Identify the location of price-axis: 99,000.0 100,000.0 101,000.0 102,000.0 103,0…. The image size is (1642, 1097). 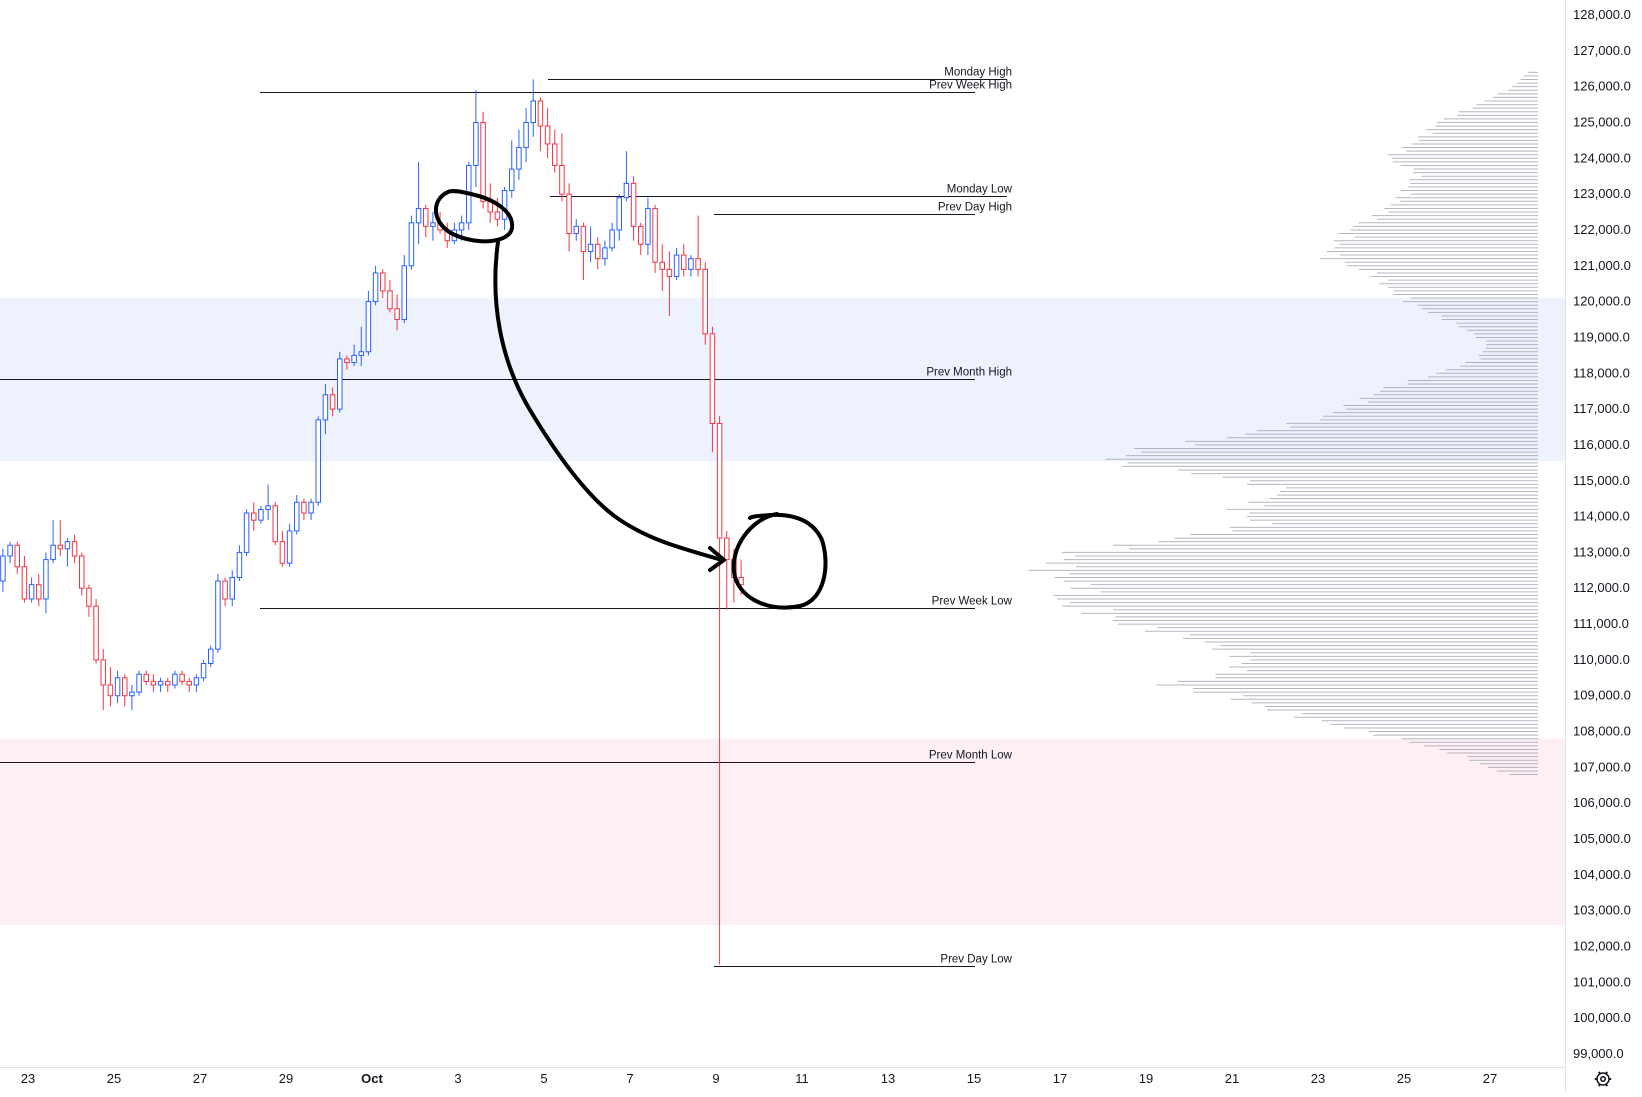
(1603, 546).